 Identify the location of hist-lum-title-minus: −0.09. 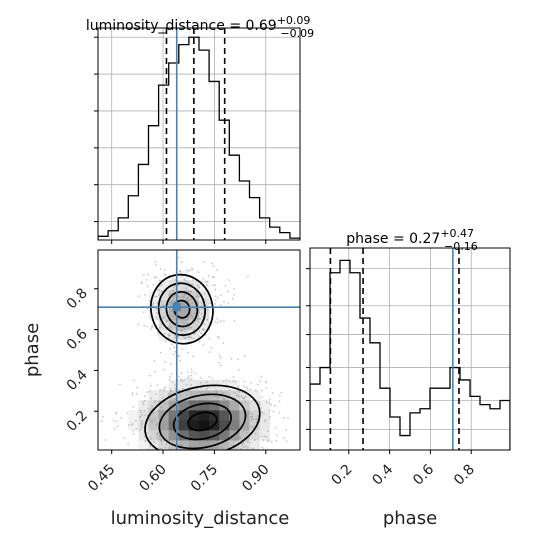
(297, 33).